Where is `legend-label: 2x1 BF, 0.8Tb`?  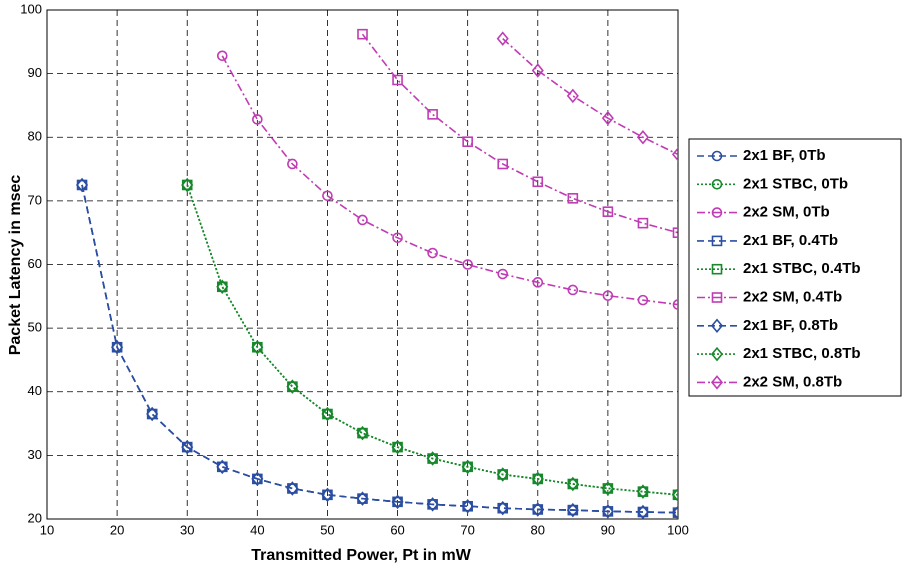 legend-label: 2x1 BF, 0.8Tb is located at coordinates (790, 325).